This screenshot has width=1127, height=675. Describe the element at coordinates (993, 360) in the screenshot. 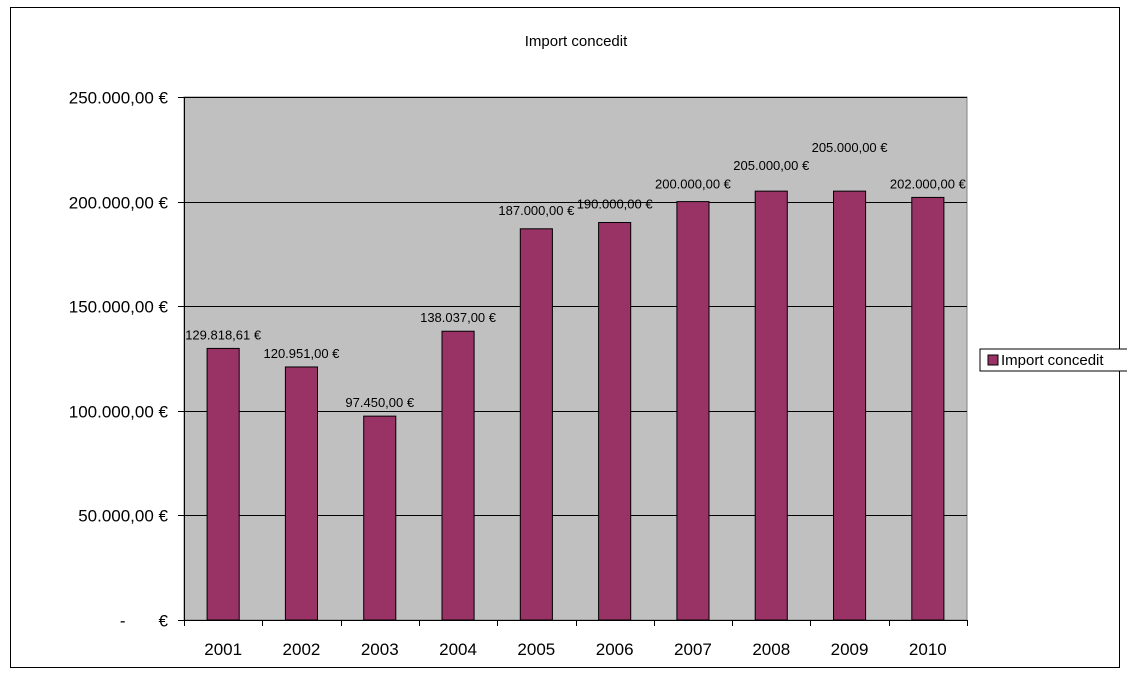

I see `legend-swatch` at that location.